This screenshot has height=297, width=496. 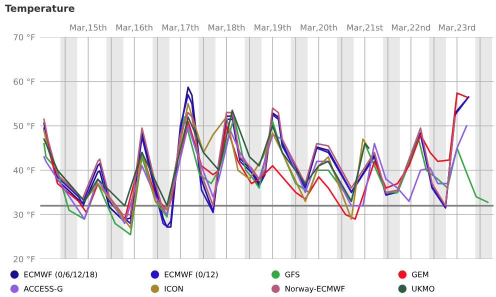 I want to click on x-tick-label: Mar,22nd, so click(x=411, y=28).